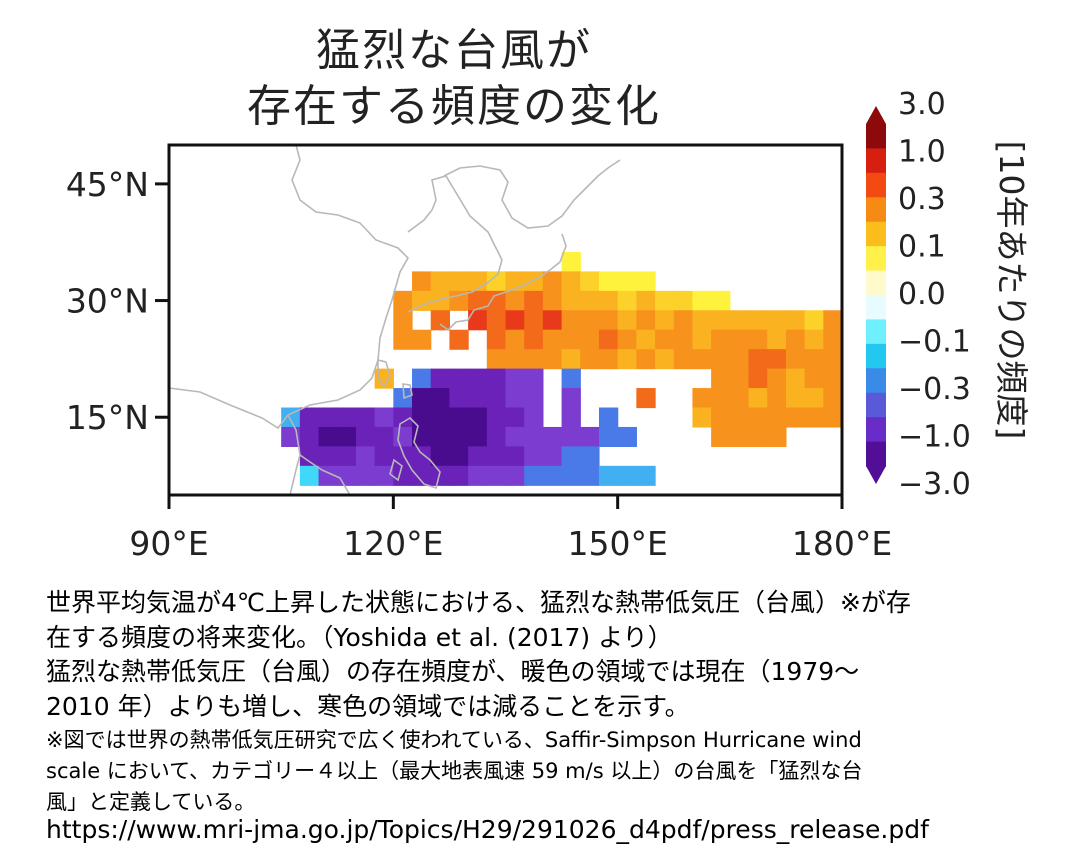 The image size is (1076, 860). I want to click on caption-line2: 在する頻度の将来変化。（Yoshida et al. (2017) より）, so click(359, 637).